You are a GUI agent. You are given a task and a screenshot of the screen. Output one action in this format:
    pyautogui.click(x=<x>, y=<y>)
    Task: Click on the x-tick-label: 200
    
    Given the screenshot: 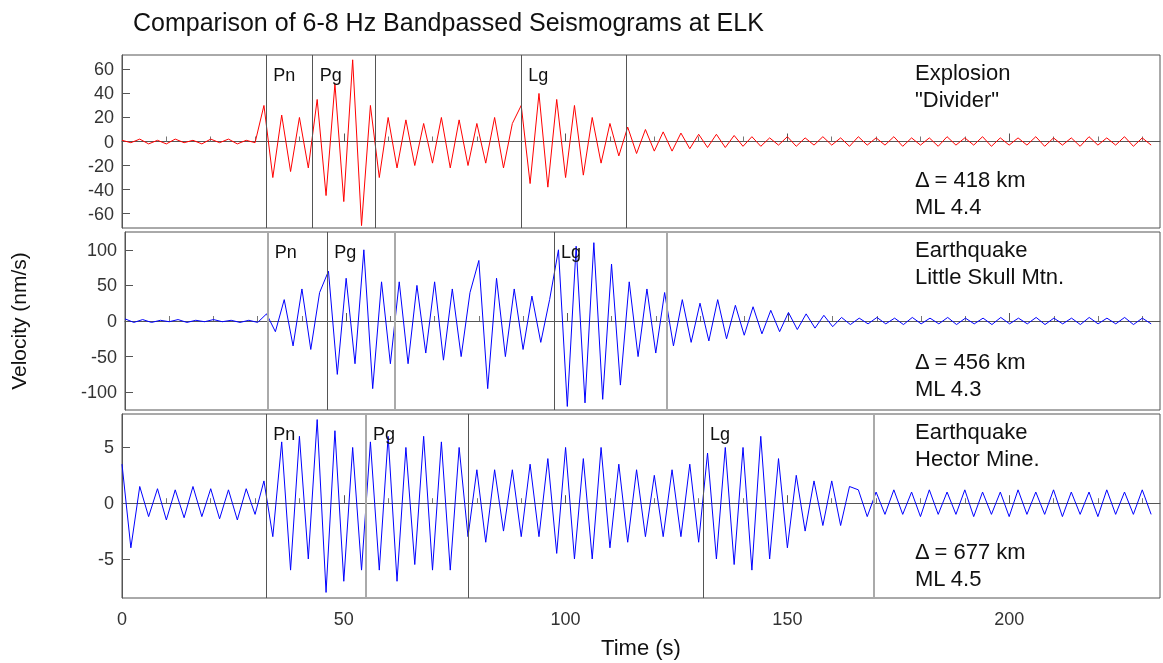 What is the action you would take?
    pyautogui.click(x=1009, y=619)
    